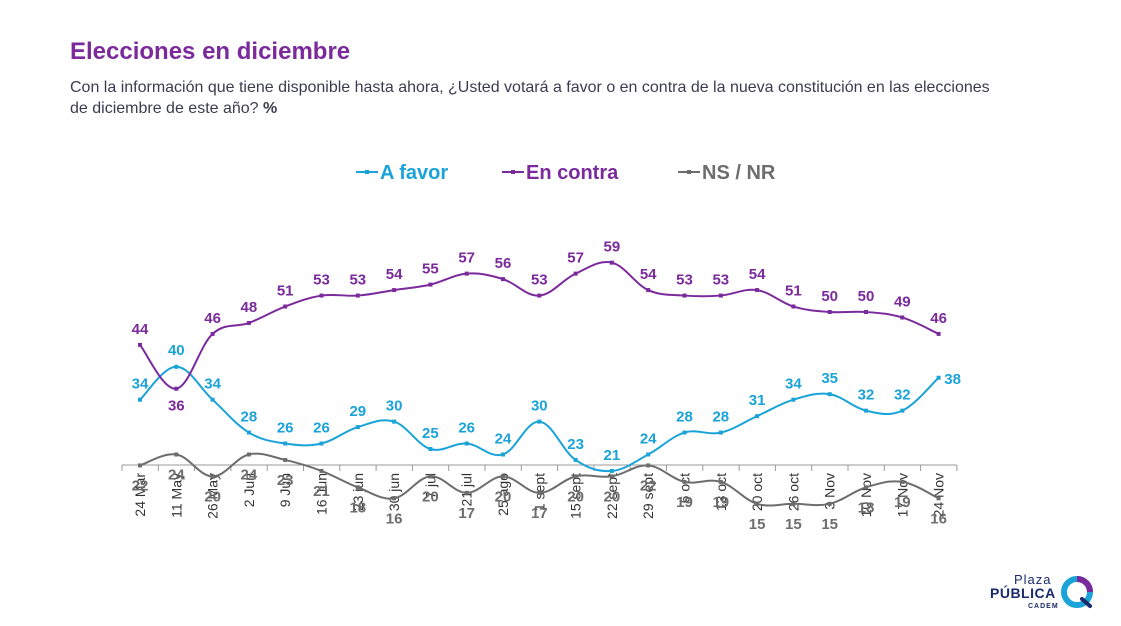 The image size is (1121, 626). What do you see at coordinates (612, 247) in the screenshot?
I see `data-label-en-contra: 59` at bounding box center [612, 247].